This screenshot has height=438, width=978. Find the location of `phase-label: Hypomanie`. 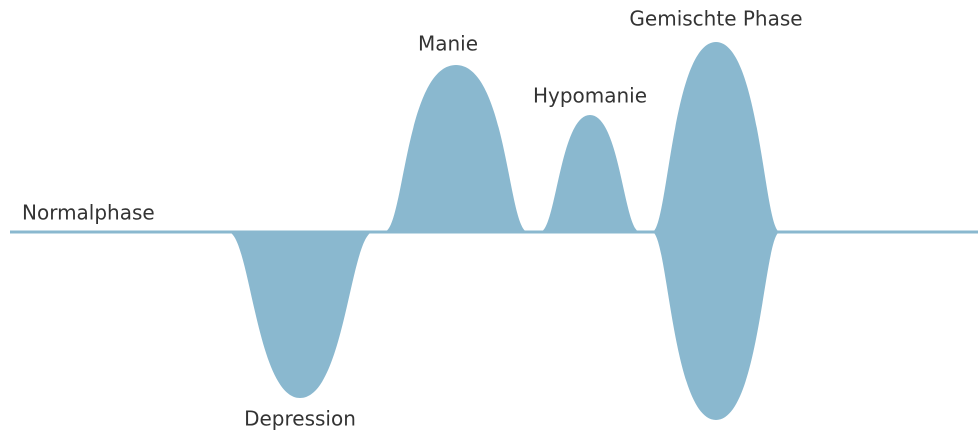

phase-label: Hypomanie is located at coordinates (590, 96).